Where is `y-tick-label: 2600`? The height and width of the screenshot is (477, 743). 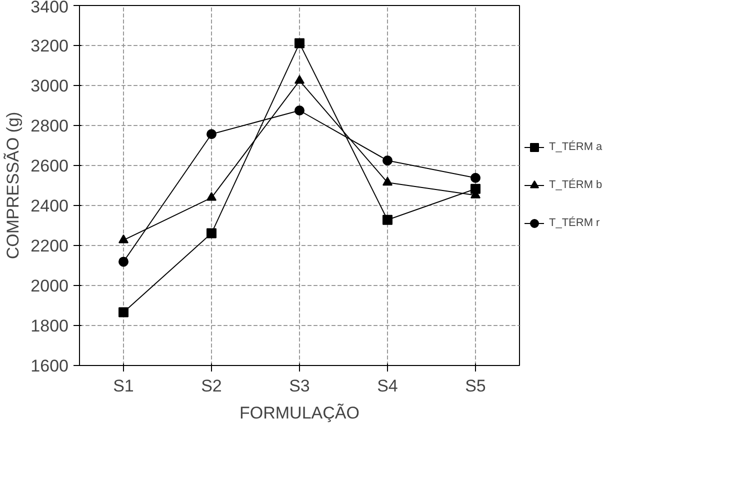 y-tick-label: 2600 is located at coordinates (49, 166).